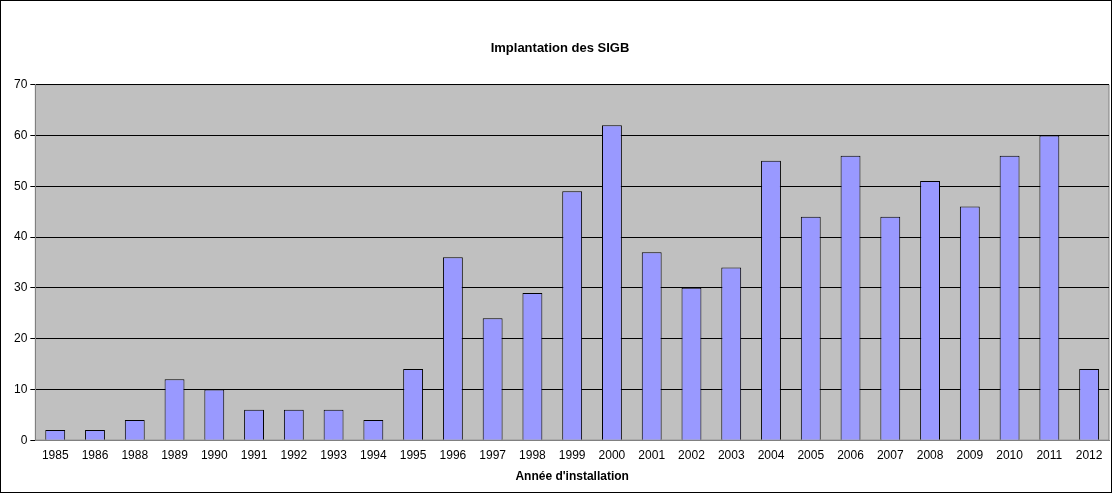  Describe the element at coordinates (533, 454) in the screenshot. I see `x-tick-label: 1998` at that location.